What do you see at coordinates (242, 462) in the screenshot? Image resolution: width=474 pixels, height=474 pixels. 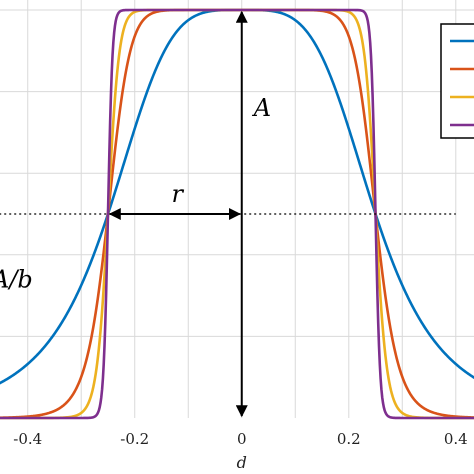 I see `x-axis-label: d` at bounding box center [242, 462].